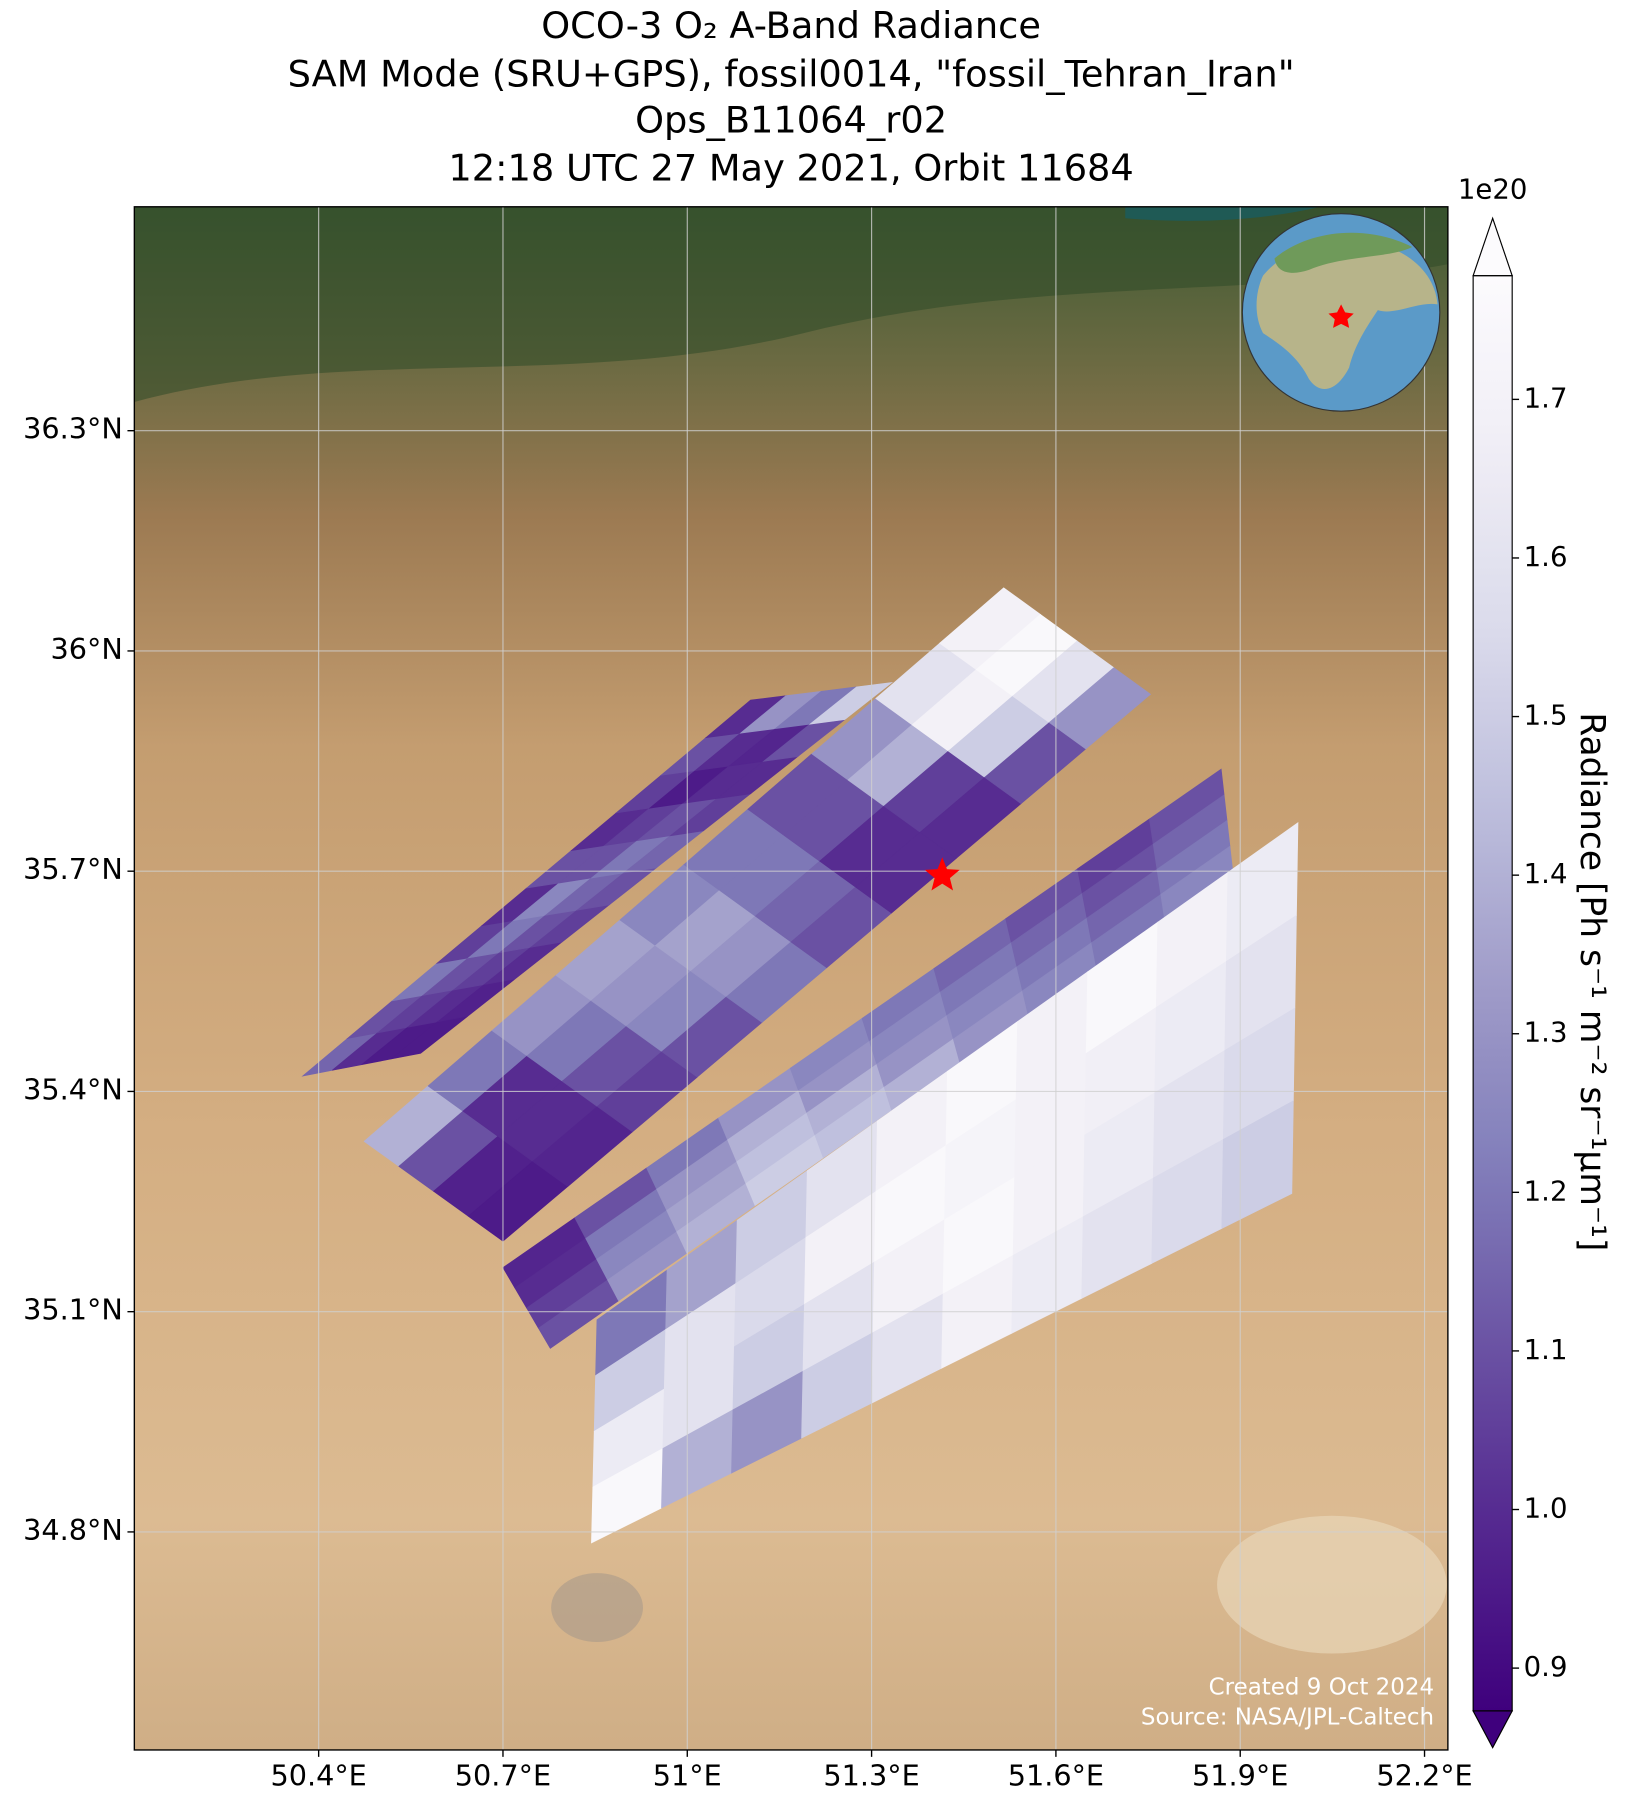  Describe the element at coordinates (73, 1310) in the screenshot. I see `y-tick-label: 35.1°N` at that location.